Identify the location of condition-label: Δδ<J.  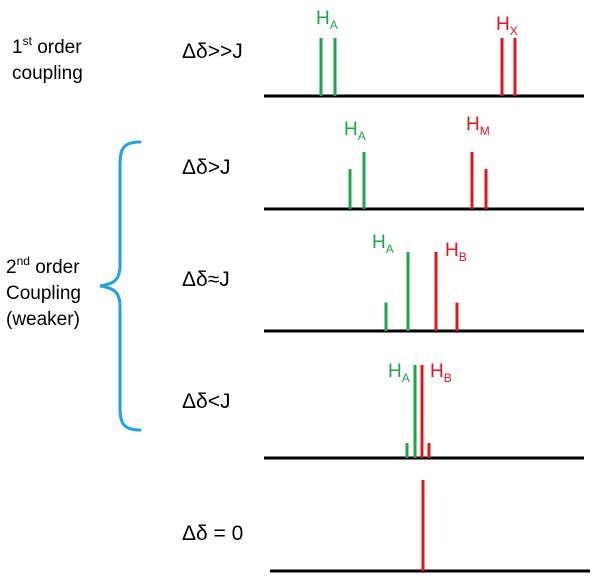
(206, 401).